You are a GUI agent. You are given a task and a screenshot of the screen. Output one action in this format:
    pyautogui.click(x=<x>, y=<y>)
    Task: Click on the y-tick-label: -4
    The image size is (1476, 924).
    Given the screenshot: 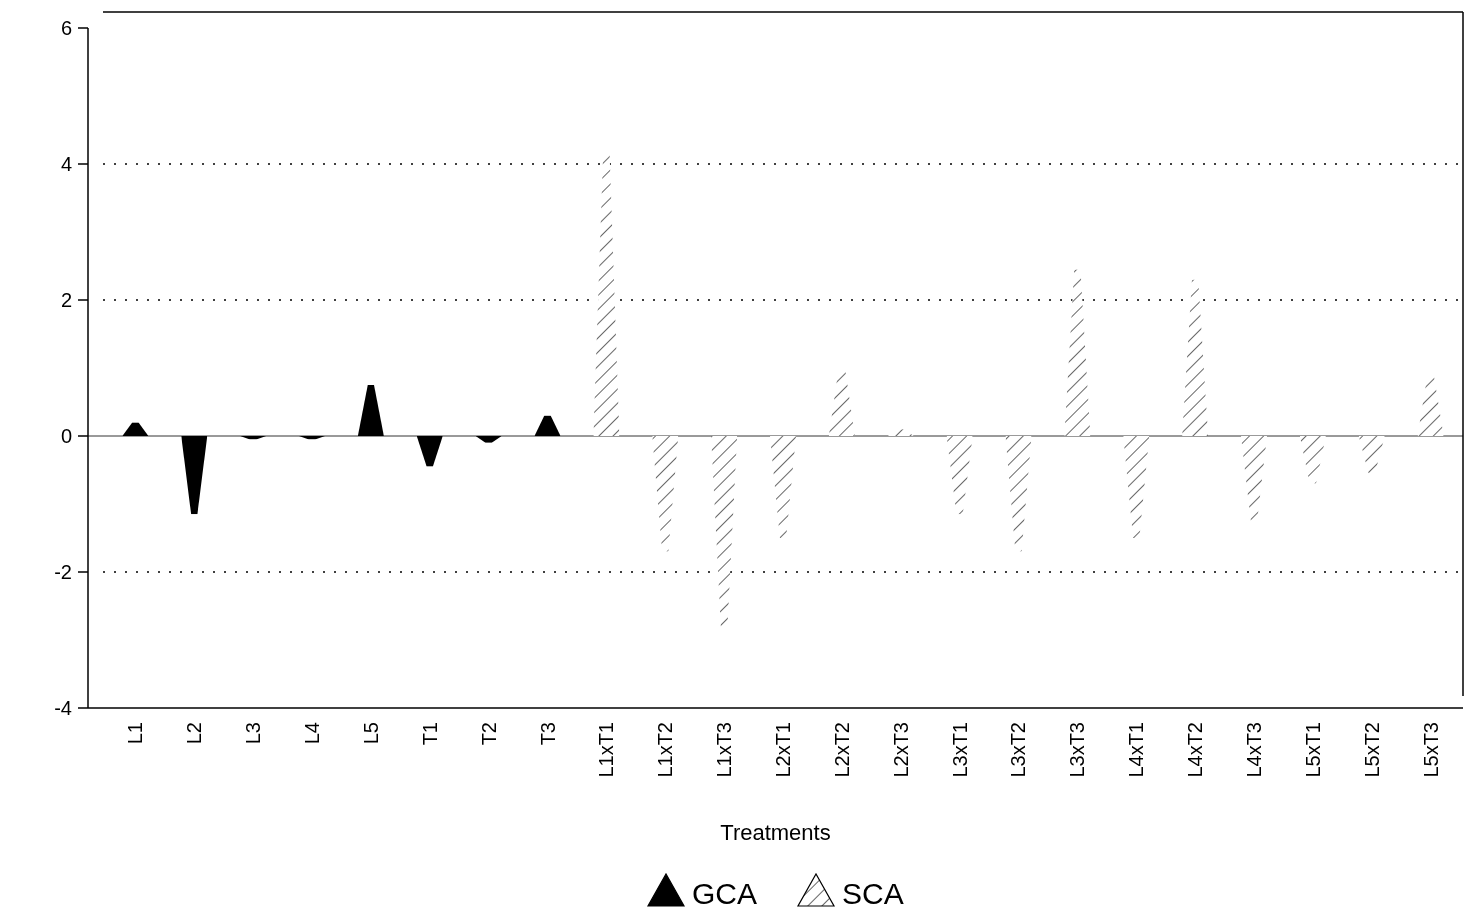 What is the action you would take?
    pyautogui.click(x=63, y=708)
    